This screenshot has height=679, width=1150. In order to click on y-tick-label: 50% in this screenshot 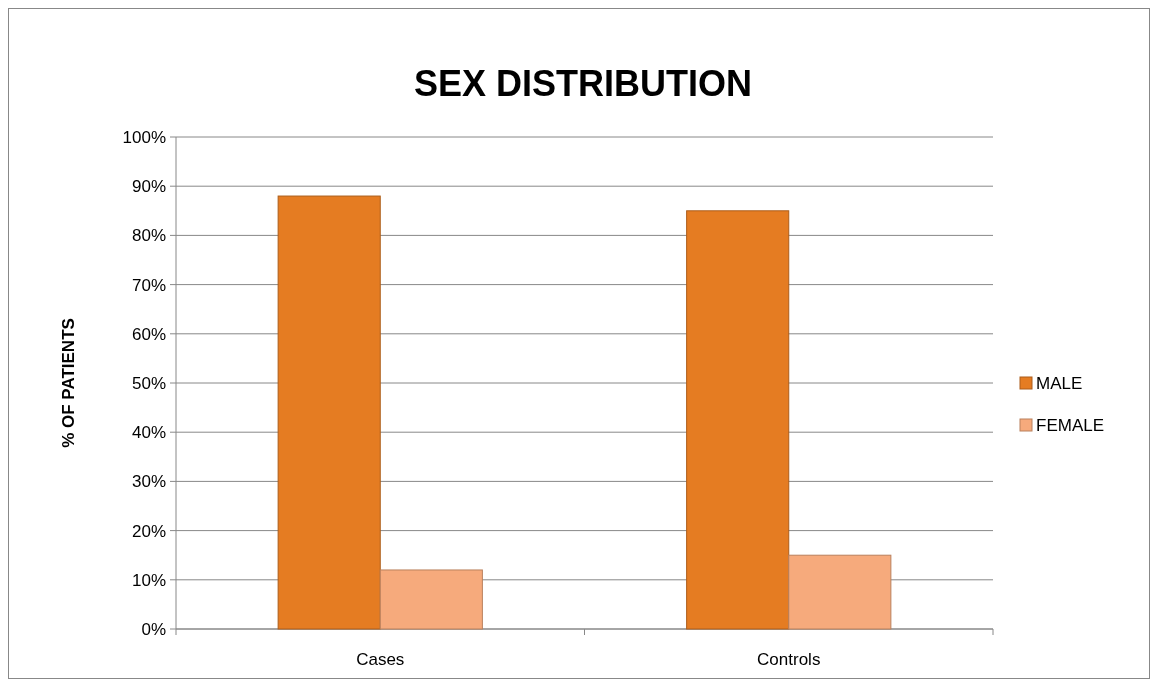, I will do `click(148, 383)`.